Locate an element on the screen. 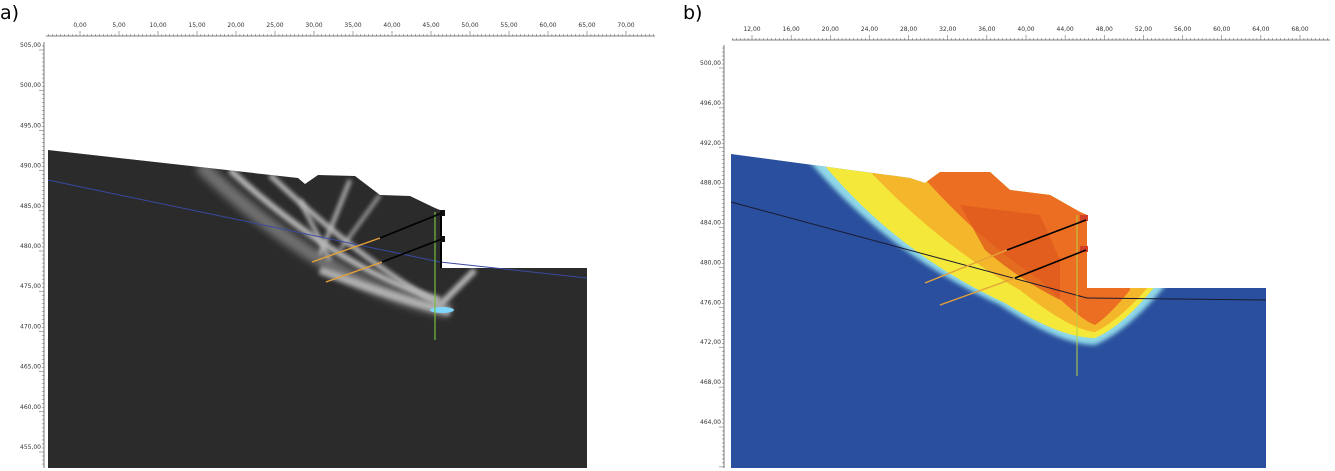 This screenshot has width=1335, height=471. y-ruler-label: 468,00 is located at coordinates (710, 382).